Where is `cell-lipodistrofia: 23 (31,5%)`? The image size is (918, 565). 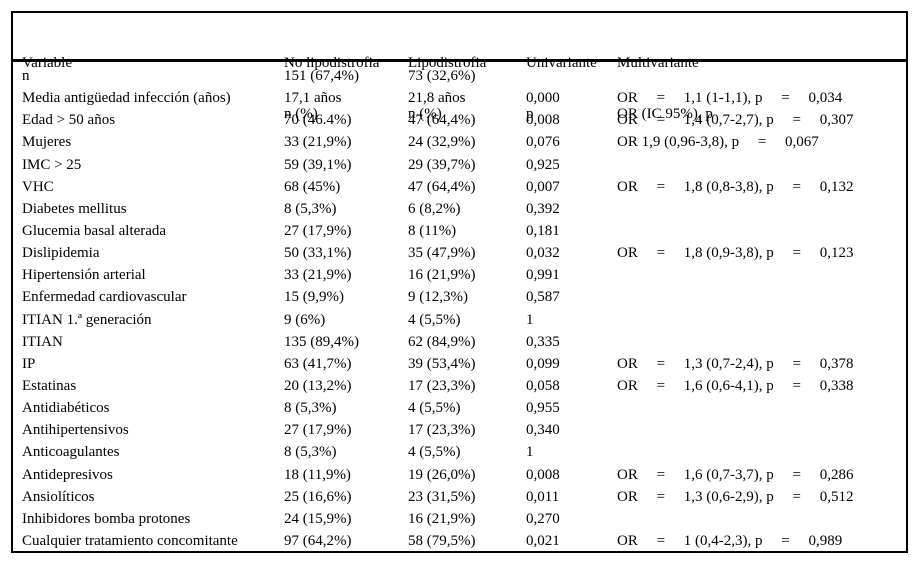
cell-lipodistrofia: 23 (31,5%) is located at coordinates (442, 496).